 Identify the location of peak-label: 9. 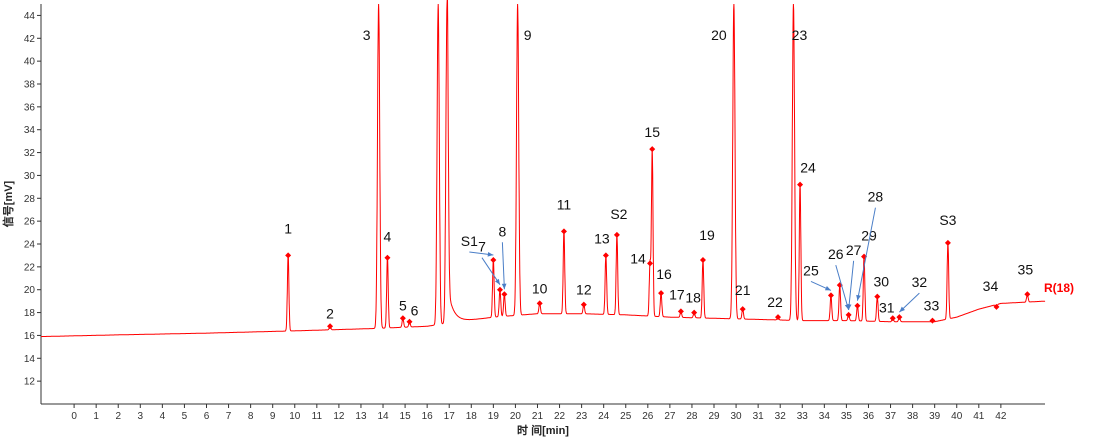
(528, 35).